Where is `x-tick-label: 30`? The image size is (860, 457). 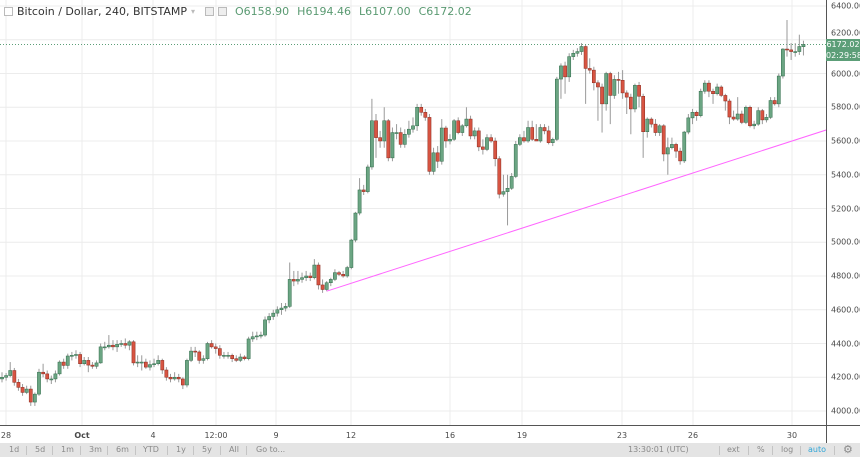
x-tick-label: 30 is located at coordinates (792, 435).